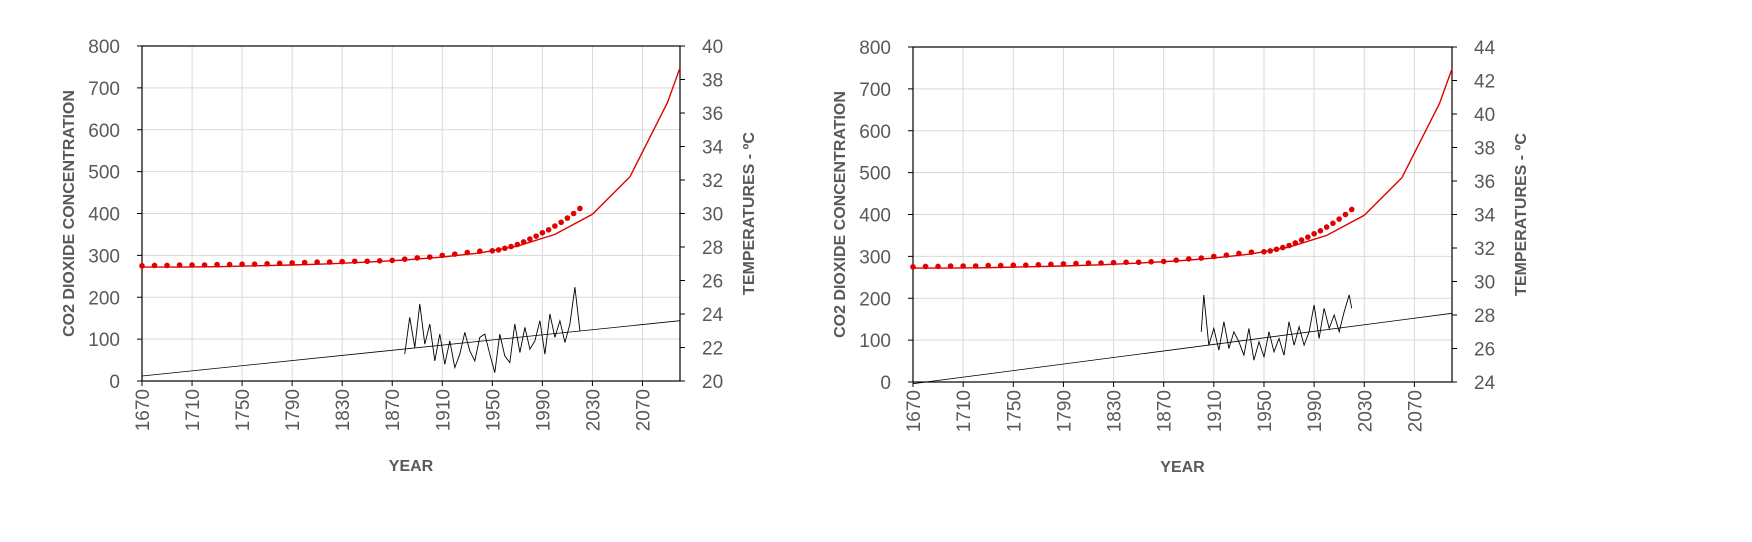 This screenshot has width=1752, height=542. Describe the element at coordinates (104, 47) in the screenshot. I see `y-tick-label: 800` at that location.